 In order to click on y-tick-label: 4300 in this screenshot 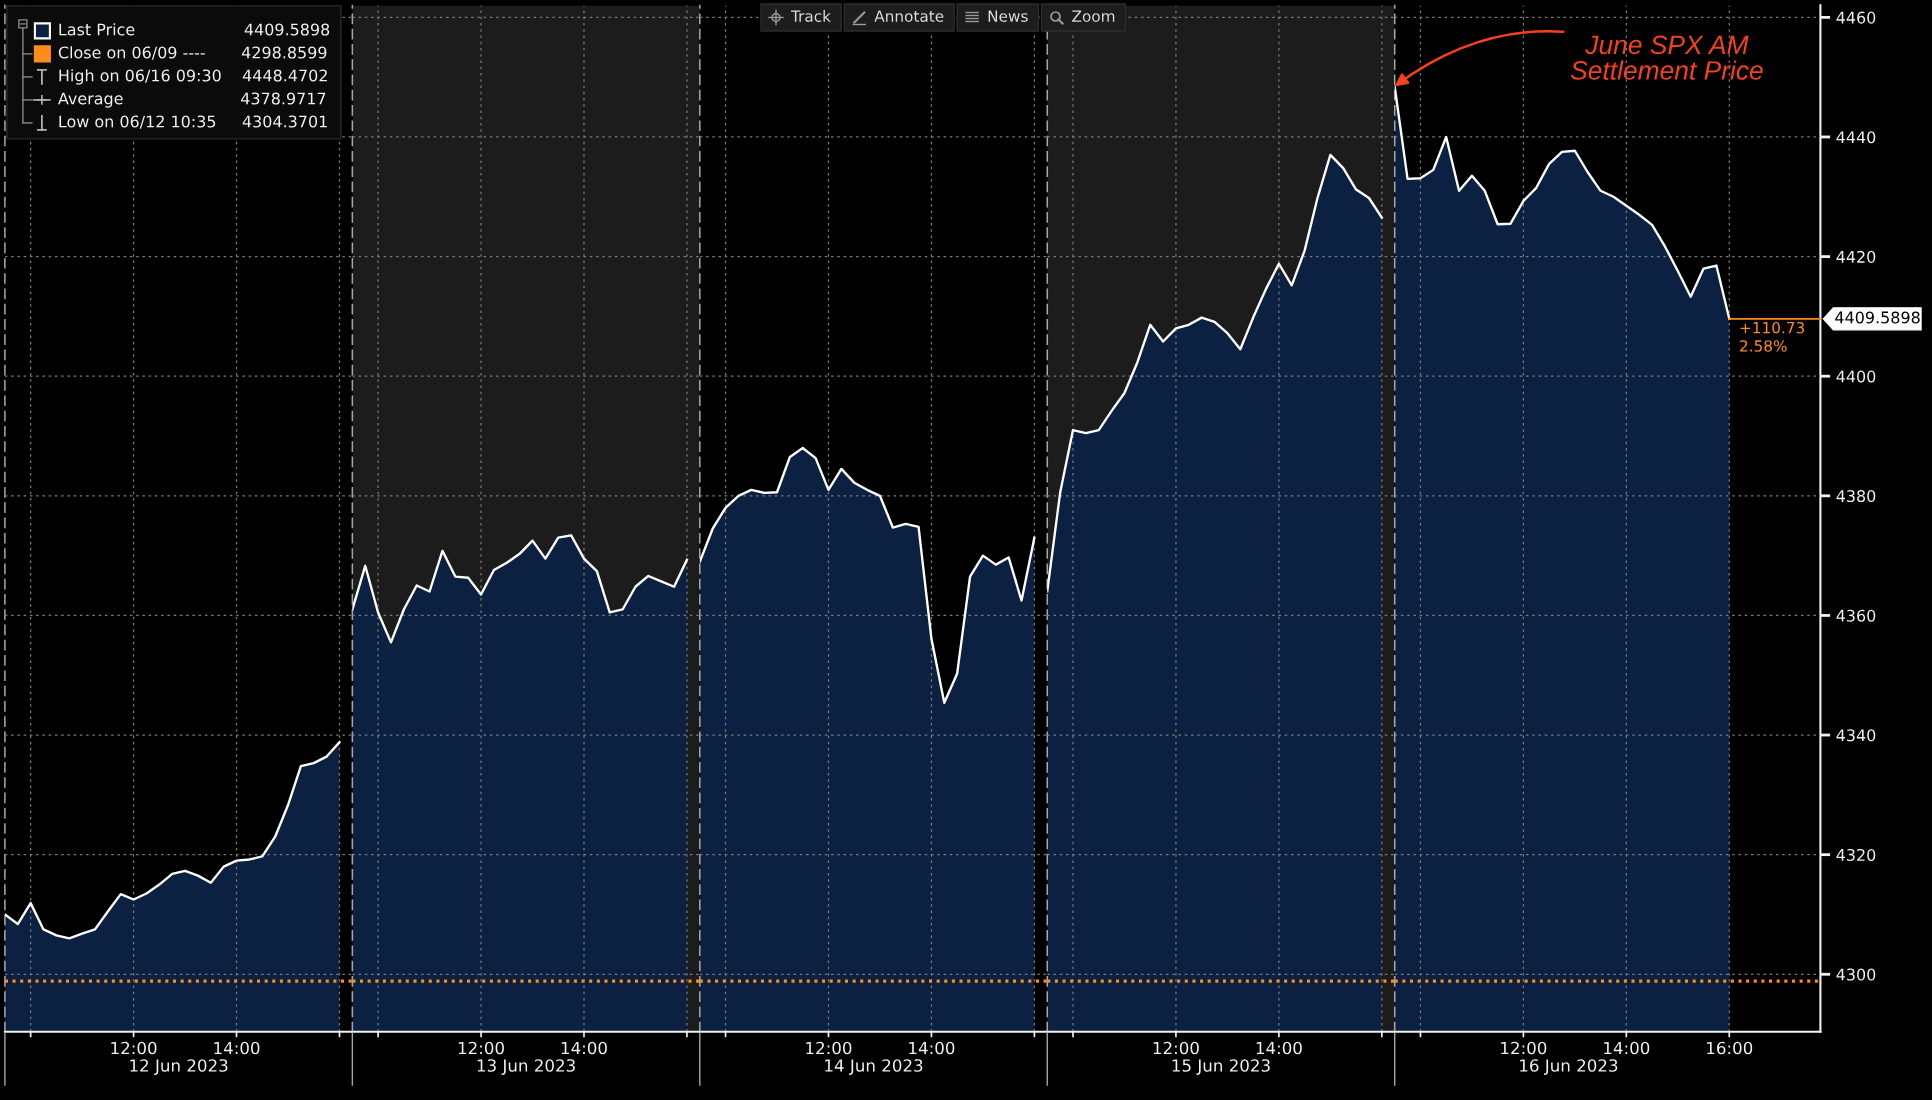, I will do `click(1856, 974)`.